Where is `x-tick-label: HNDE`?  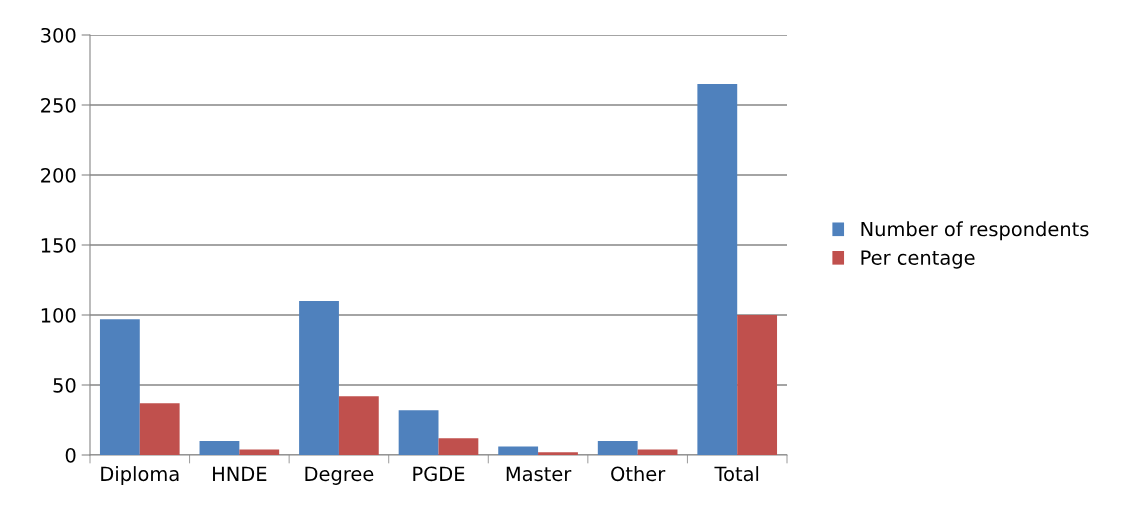
x-tick-label: HNDE is located at coordinates (240, 473).